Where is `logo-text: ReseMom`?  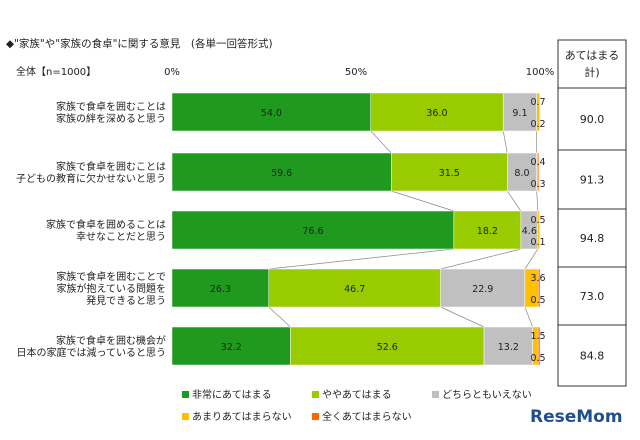
logo-text: ReseMom is located at coordinates (576, 417).